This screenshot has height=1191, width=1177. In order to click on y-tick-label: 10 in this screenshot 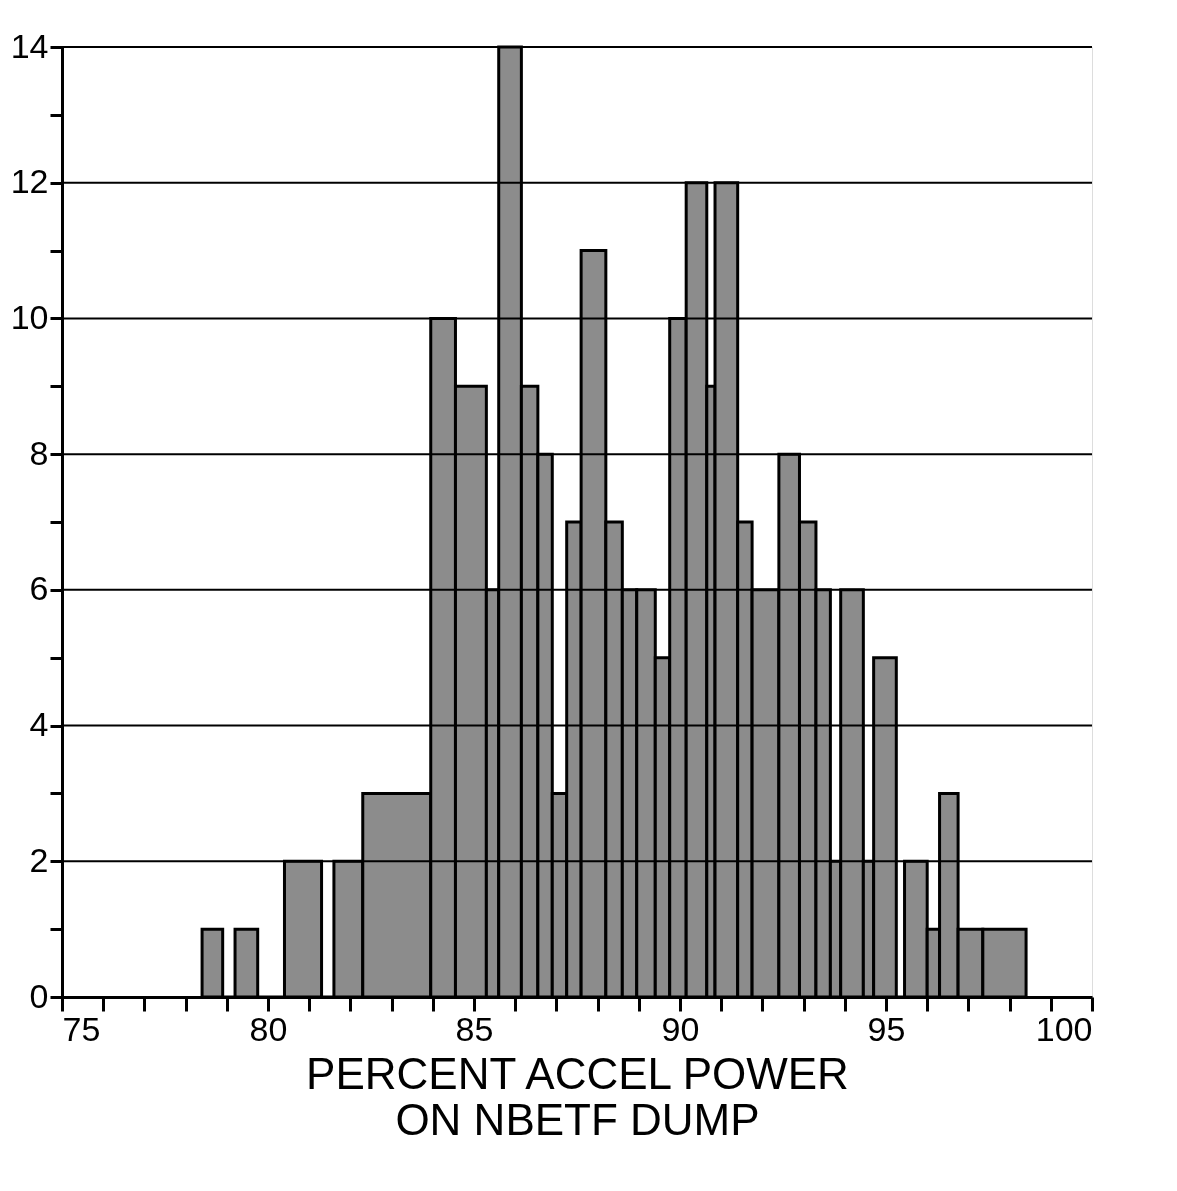, I will do `click(29, 316)`.